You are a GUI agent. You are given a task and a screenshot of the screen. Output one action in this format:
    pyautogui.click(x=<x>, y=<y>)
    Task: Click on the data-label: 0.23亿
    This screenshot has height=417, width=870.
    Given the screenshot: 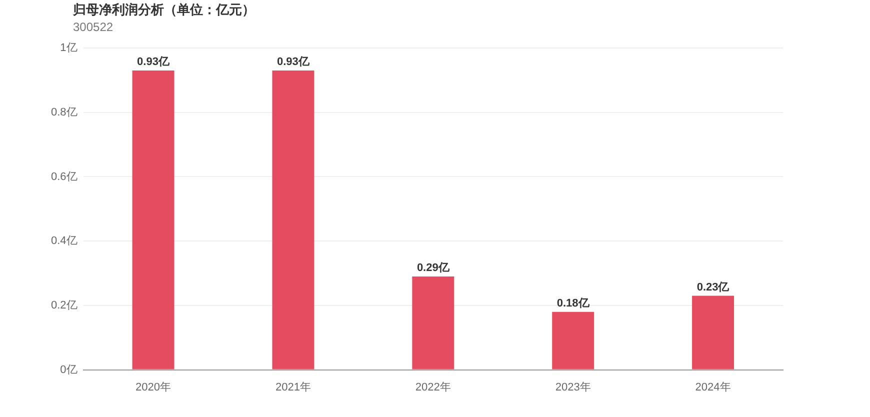 What is the action you would take?
    pyautogui.click(x=713, y=287)
    